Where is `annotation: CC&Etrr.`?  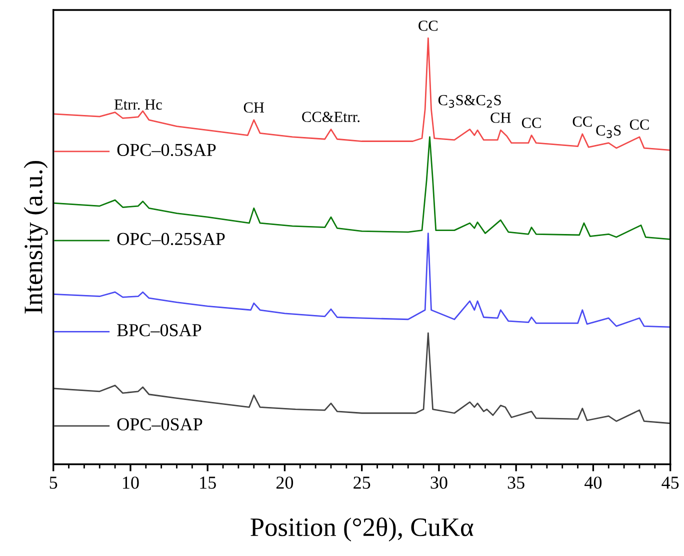
annotation: CC&Etrr. is located at coordinates (331, 117).